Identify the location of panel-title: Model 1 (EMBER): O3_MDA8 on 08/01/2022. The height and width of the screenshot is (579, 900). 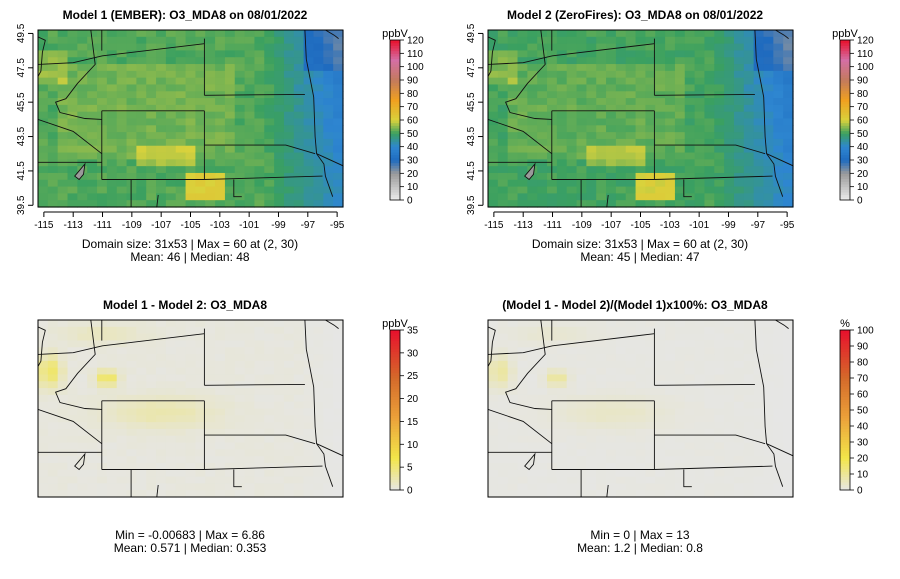
(185, 15).